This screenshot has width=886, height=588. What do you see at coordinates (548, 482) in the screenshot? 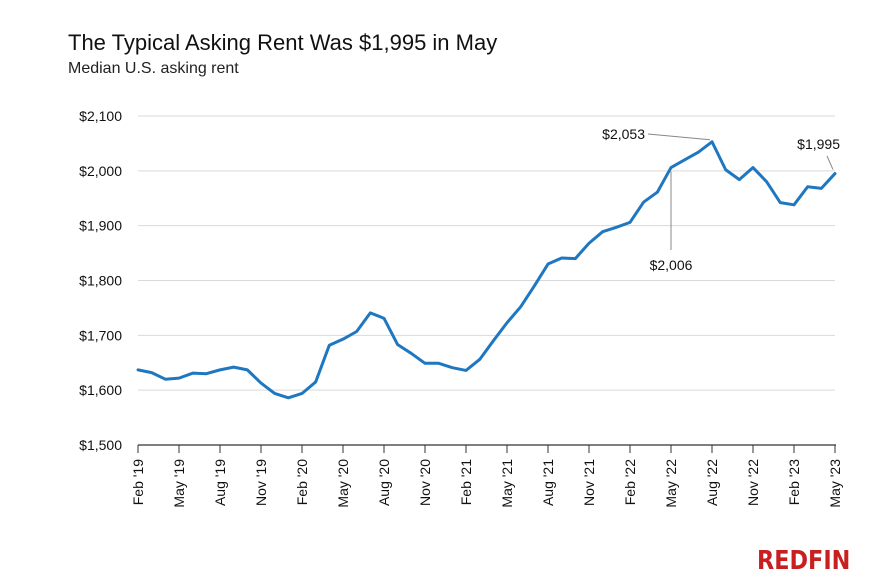
I see `x-tick-label: Aug '21` at bounding box center [548, 482].